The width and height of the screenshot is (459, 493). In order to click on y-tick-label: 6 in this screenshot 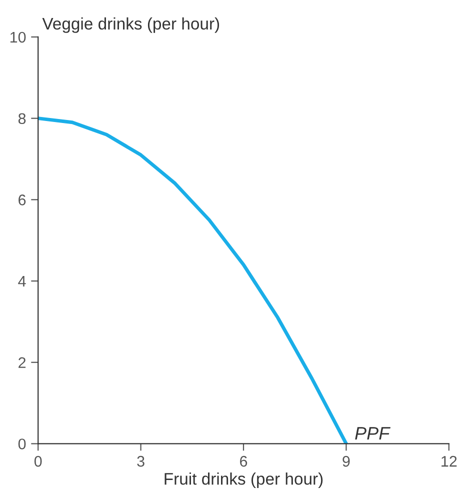, I will do `click(22, 200)`.